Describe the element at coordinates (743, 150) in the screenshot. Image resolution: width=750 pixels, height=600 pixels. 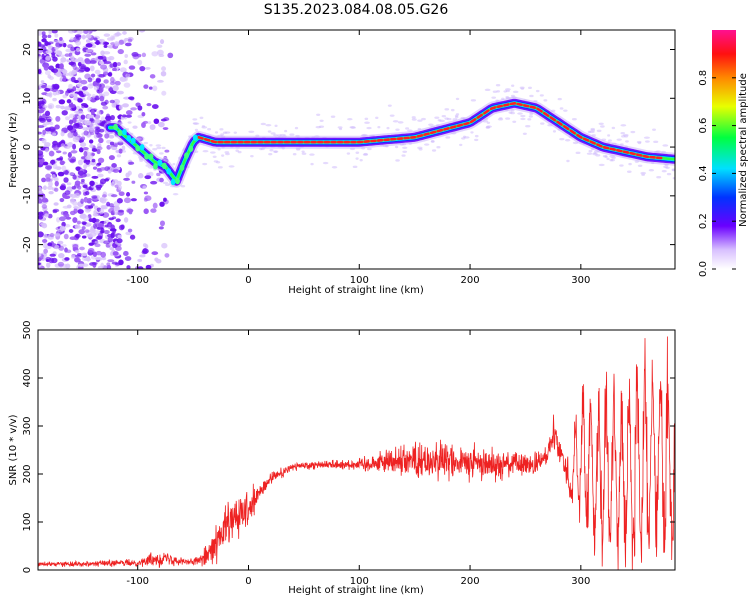
I see `colorbar-label: Normalized spectral amplitude` at that location.